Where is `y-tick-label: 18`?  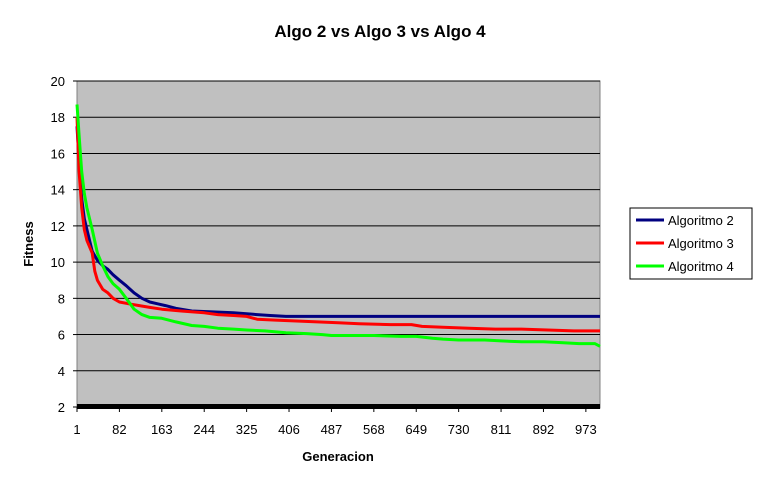
y-tick-label: 18 is located at coordinates (58, 117).